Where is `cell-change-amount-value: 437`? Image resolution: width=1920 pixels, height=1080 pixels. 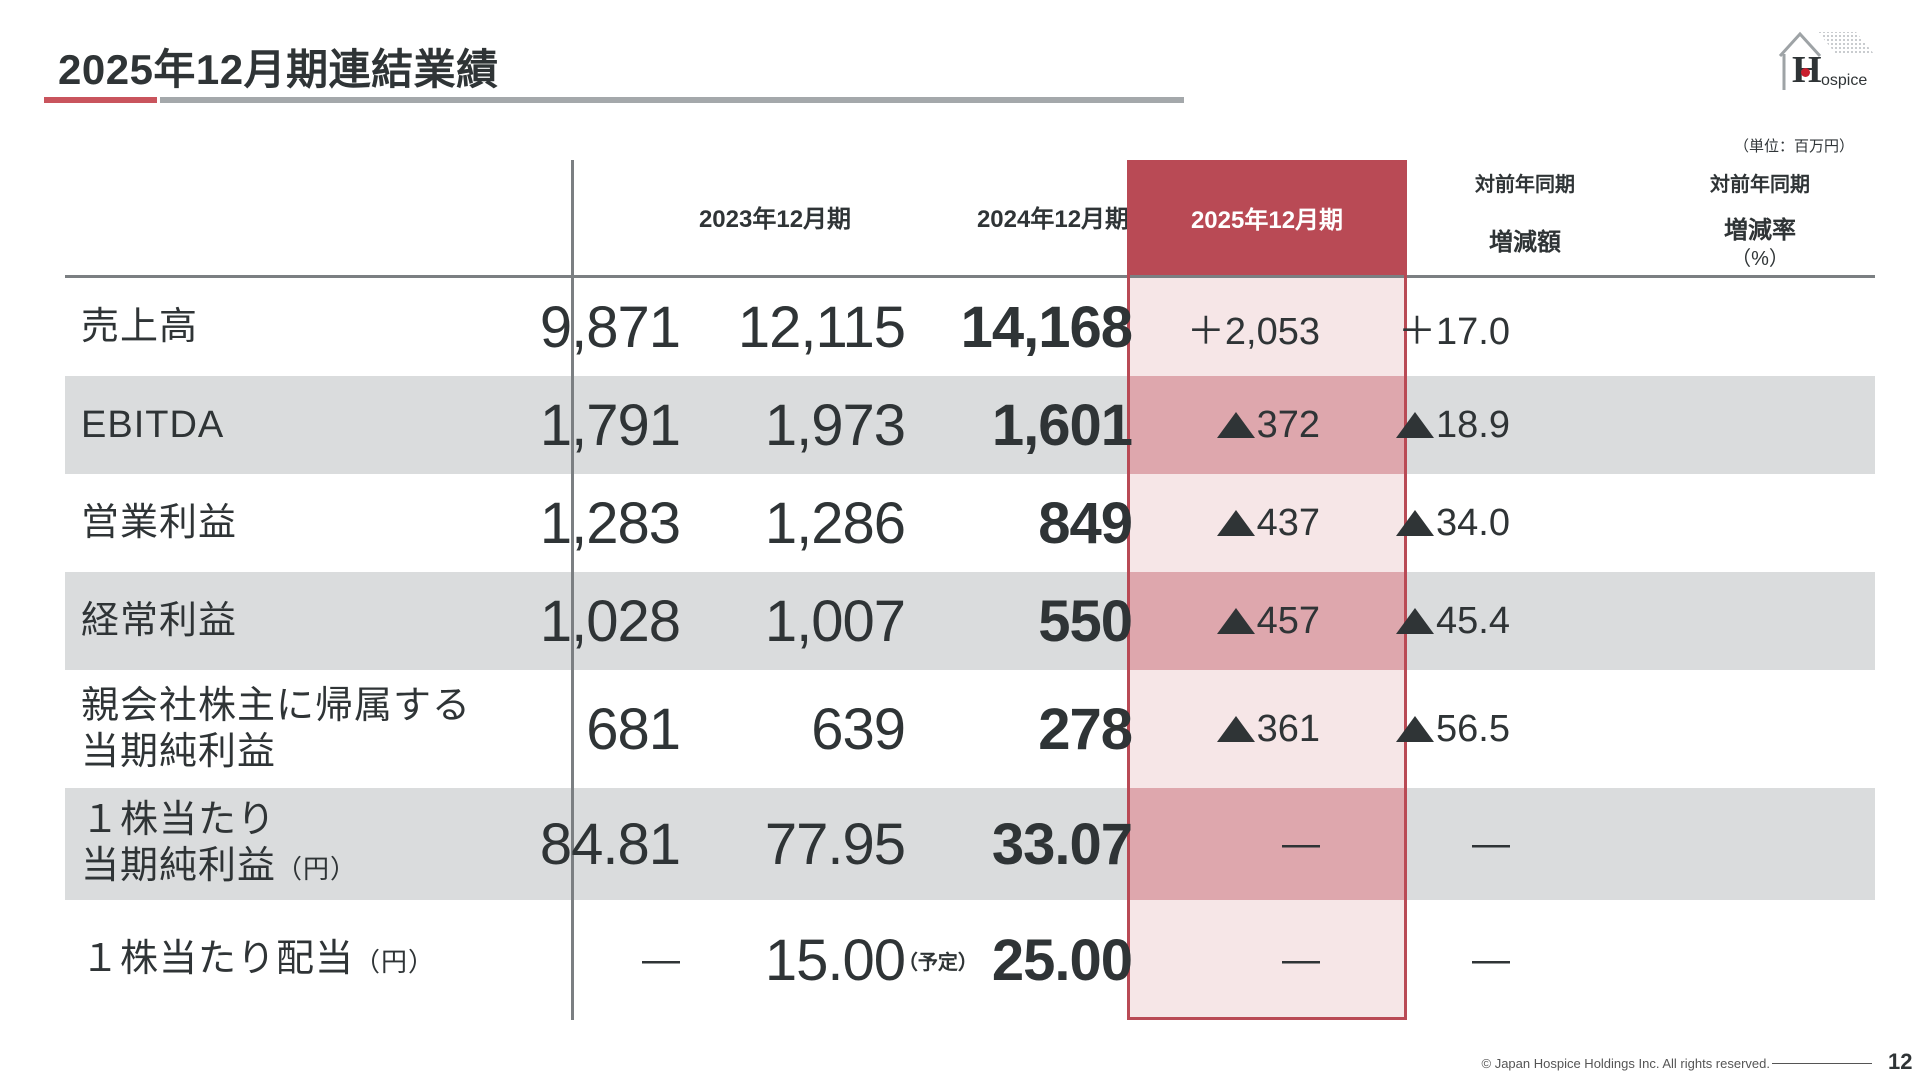
cell-change-amount-value: 437 is located at coordinates (1288, 522).